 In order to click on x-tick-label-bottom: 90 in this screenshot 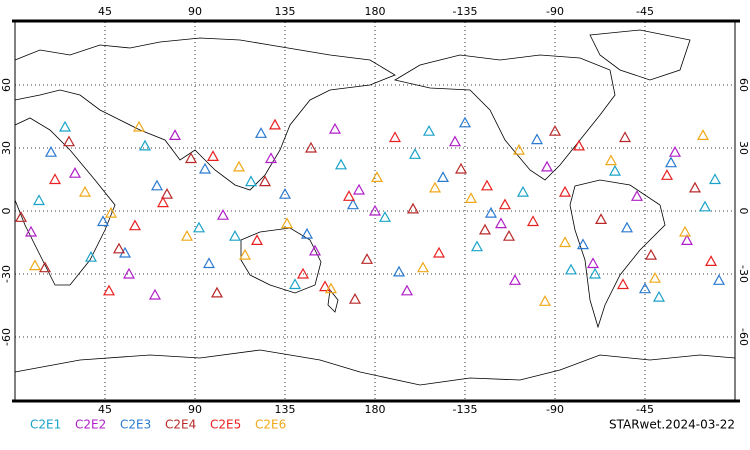, I will do `click(195, 409)`.